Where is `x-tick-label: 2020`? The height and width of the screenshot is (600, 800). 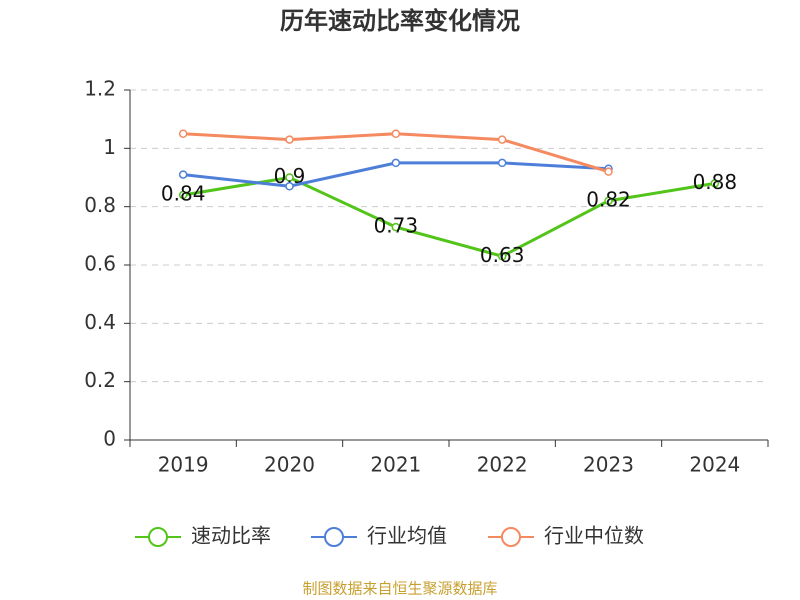
x-tick-label: 2020 is located at coordinates (289, 465).